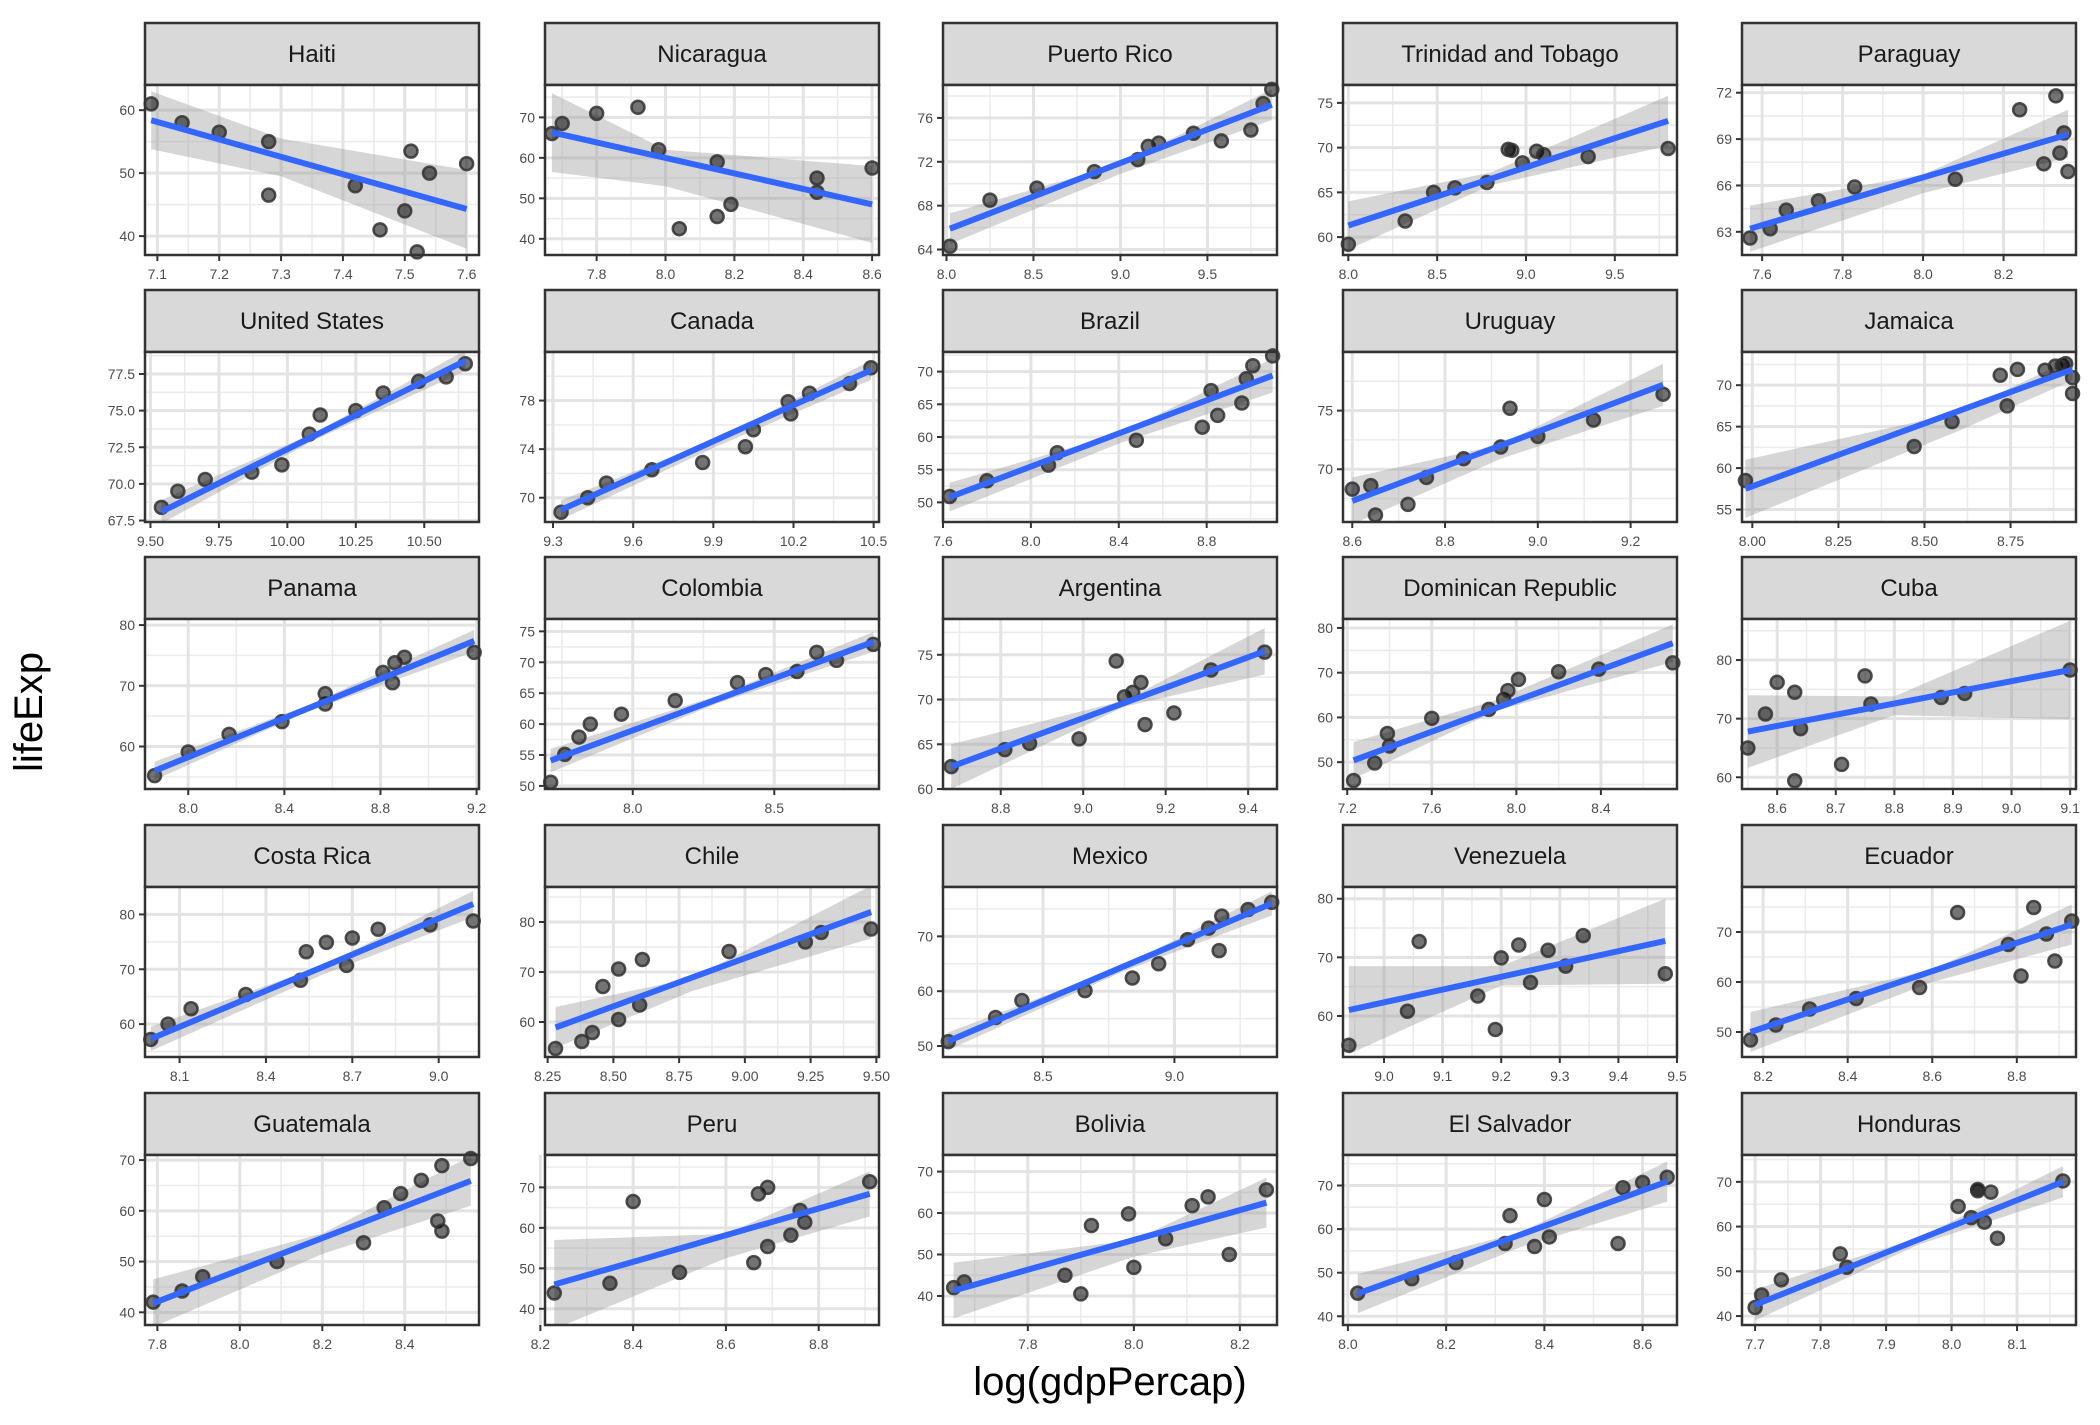 The height and width of the screenshot is (1425, 2100). Describe the element at coordinates (700, 685) in the screenshot. I see `facet-panel: Colombia 8.0 8.5 50 55 60 65 70 75` at that location.